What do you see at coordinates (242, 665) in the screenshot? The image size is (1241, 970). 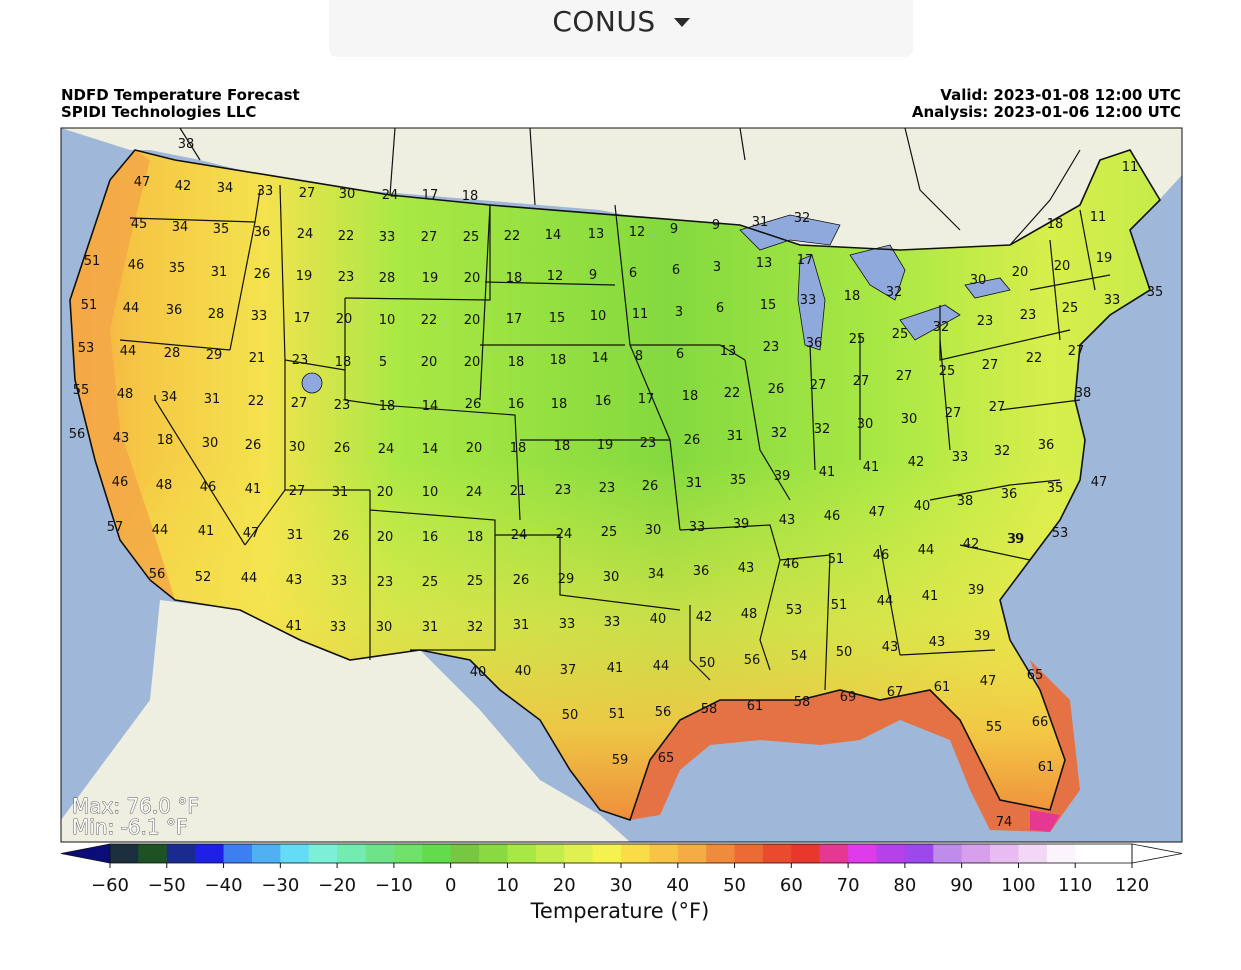 I see `baja-peninsula` at bounding box center [242, 665].